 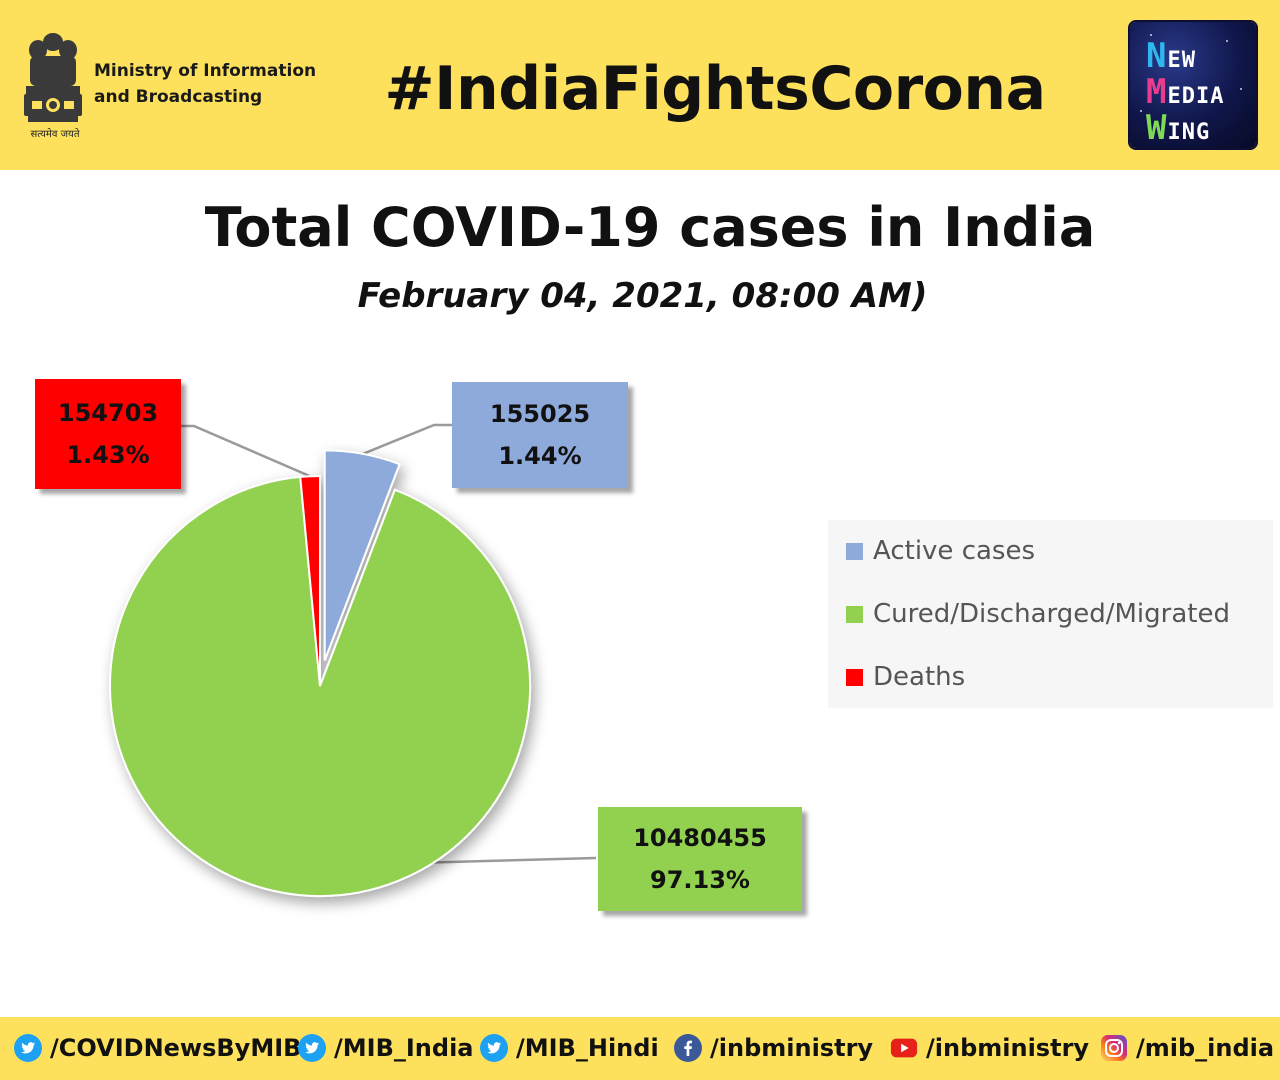 I want to click on legend-label: Active cases, so click(x=954, y=551).